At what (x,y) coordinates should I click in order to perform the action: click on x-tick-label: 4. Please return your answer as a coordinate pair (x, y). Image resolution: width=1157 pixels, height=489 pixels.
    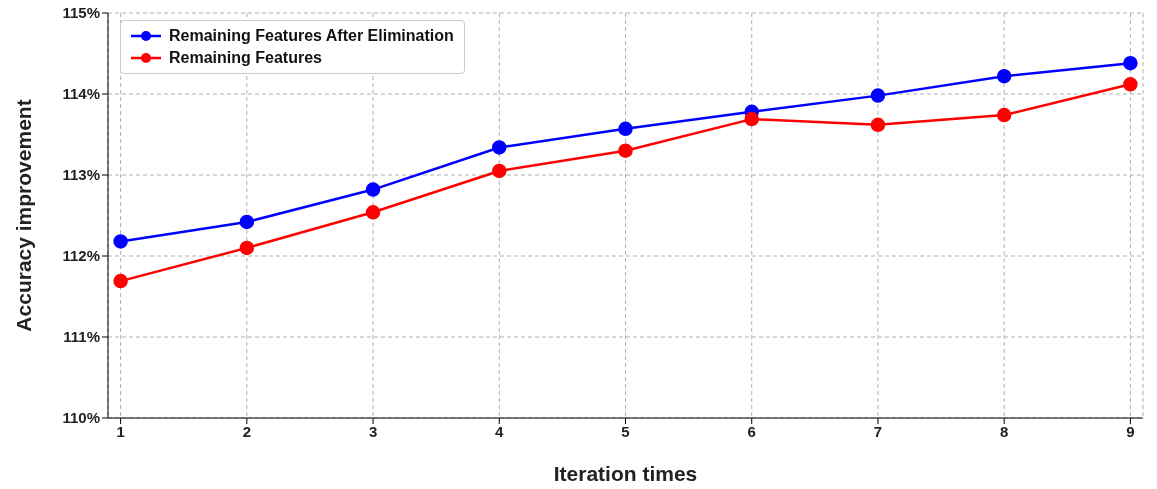
    Looking at the image, I should click on (500, 431).